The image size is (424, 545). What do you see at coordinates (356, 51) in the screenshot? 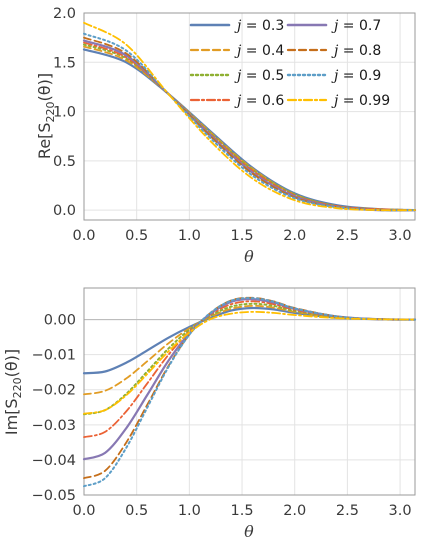
I see `legend-label: j = 0.8` at bounding box center [356, 51].